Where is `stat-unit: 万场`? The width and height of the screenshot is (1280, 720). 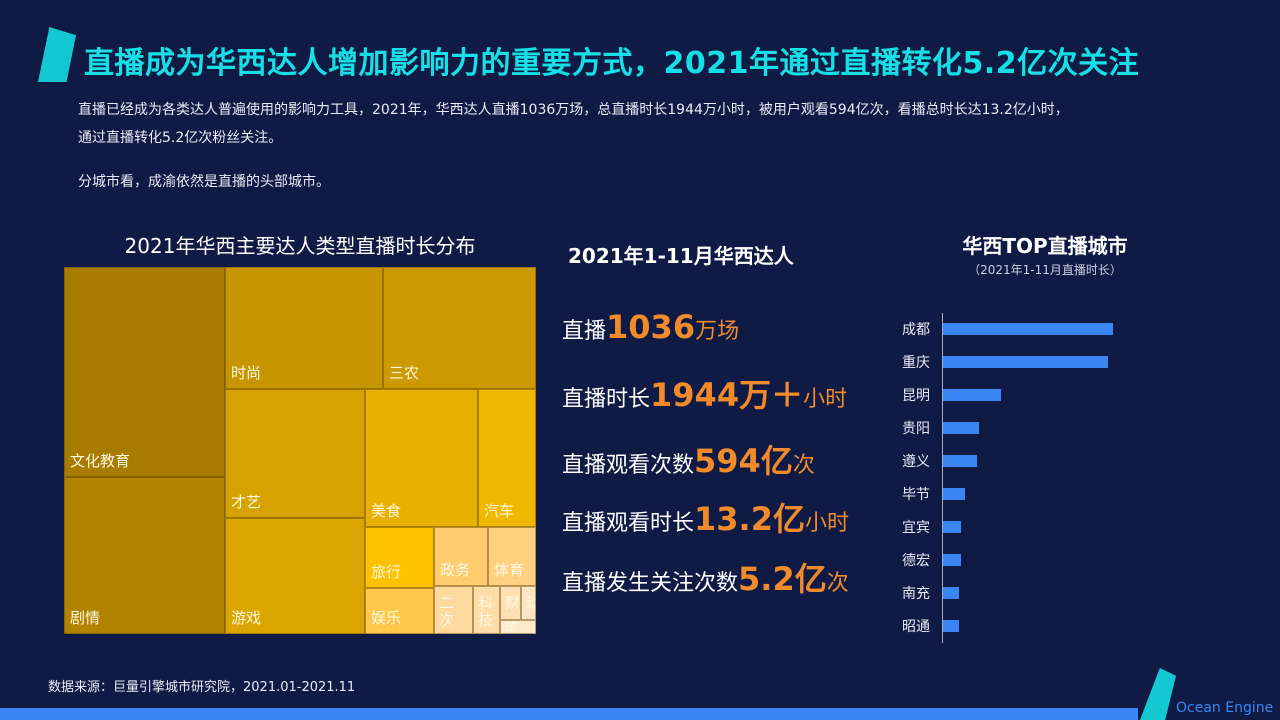 stat-unit: 万场 is located at coordinates (717, 331).